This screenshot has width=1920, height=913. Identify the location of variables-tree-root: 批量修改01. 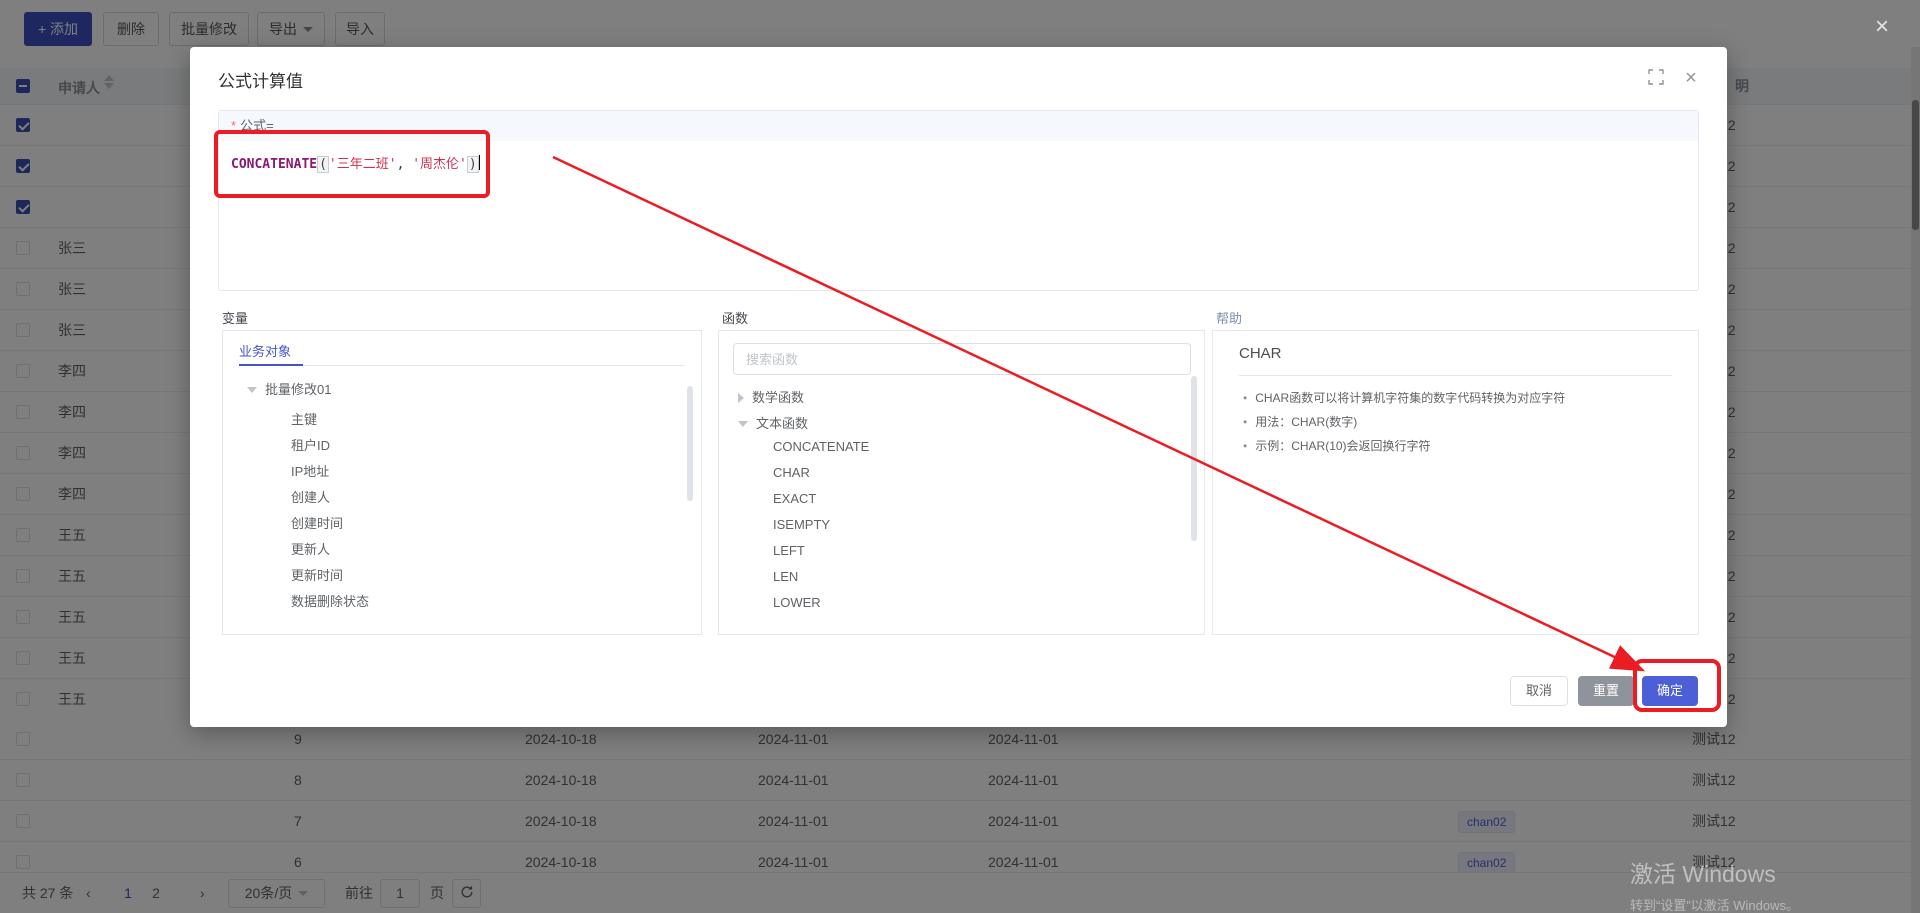
(289, 388).